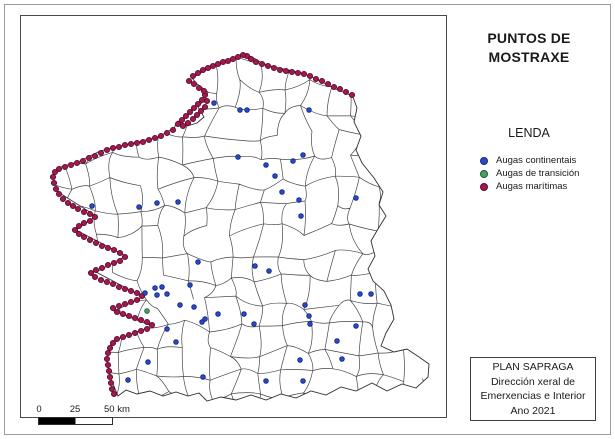  I want to click on legend-item-continental: Augas continentais, so click(529, 160).